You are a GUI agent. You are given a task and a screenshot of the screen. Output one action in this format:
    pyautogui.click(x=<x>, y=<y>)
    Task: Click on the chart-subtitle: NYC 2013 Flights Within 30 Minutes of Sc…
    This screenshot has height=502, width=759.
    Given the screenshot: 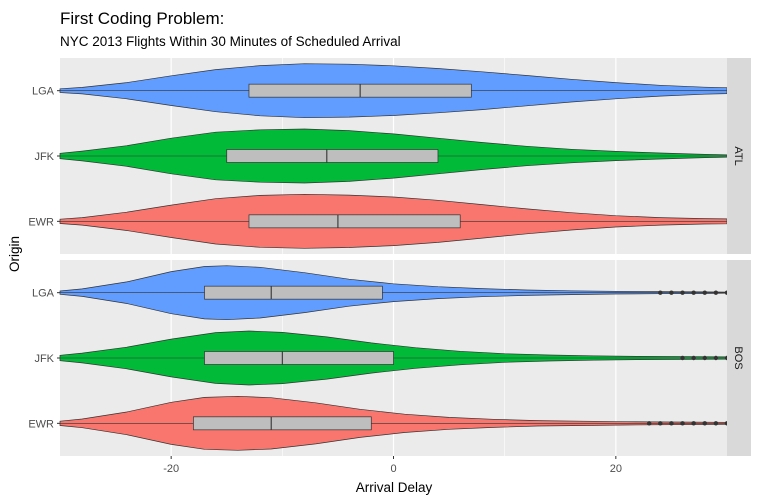 What is the action you would take?
    pyautogui.click(x=230, y=41)
    